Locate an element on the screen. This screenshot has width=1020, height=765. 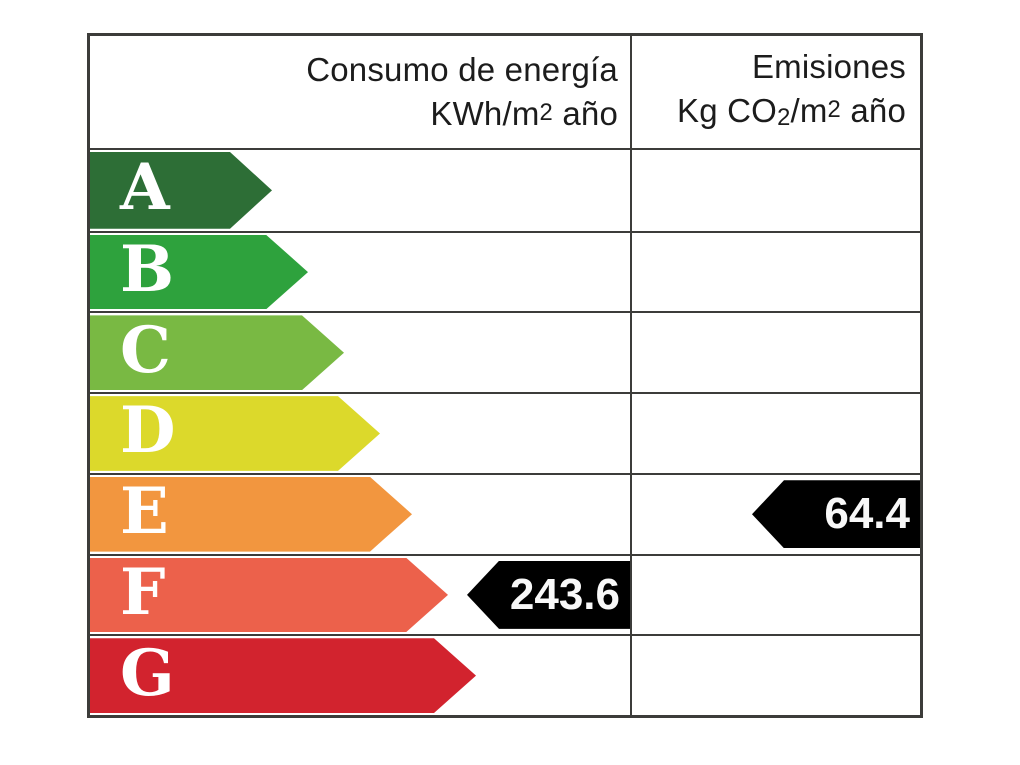
consumption-cell-d: D is located at coordinates (360, 432).